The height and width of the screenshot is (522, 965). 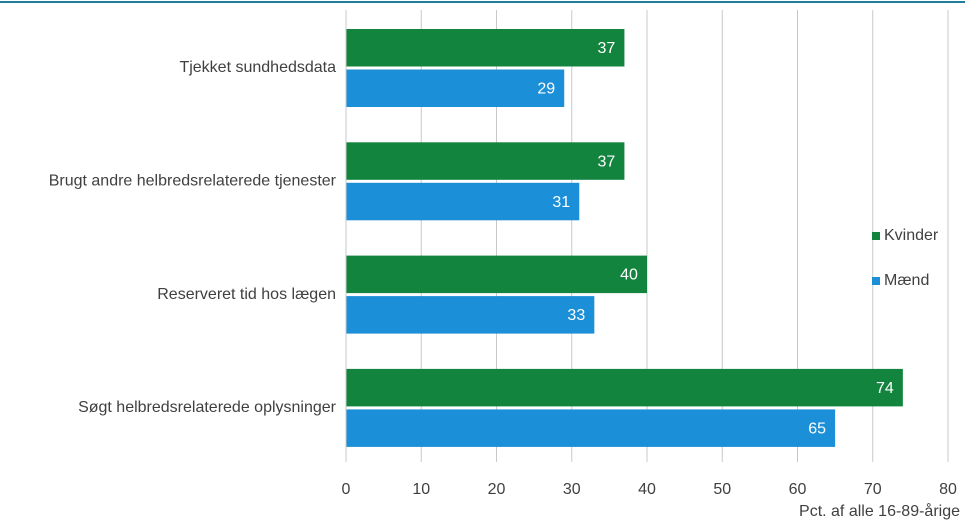 What do you see at coordinates (798, 489) in the screenshot?
I see `x-tick-label: 60` at bounding box center [798, 489].